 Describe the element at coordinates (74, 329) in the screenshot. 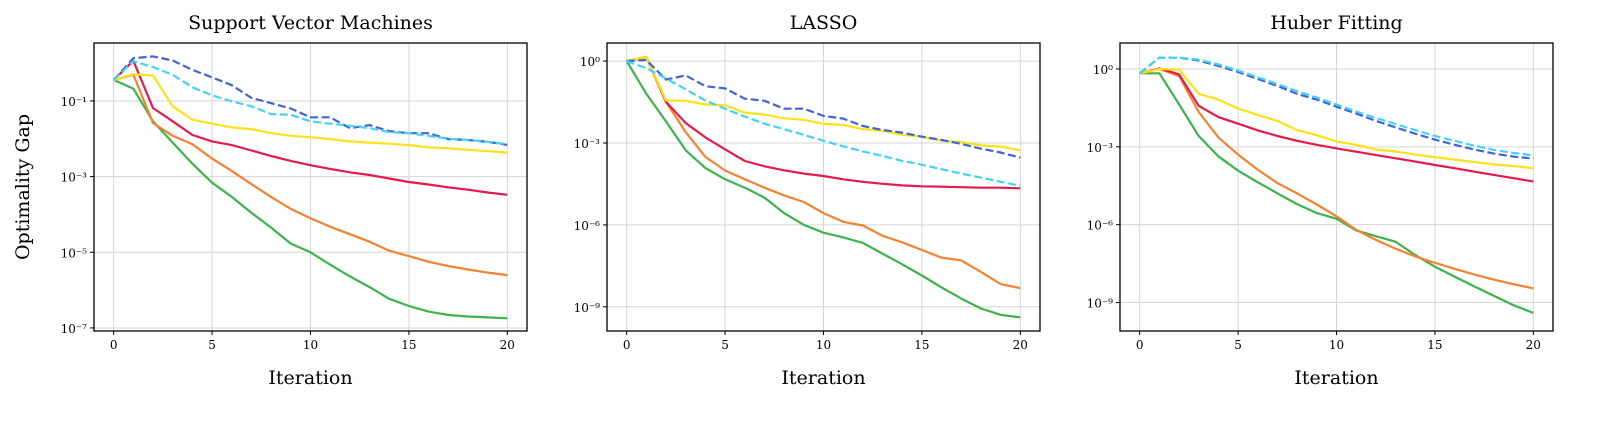

I see `y-tick-label: 10⁻⁷` at that location.